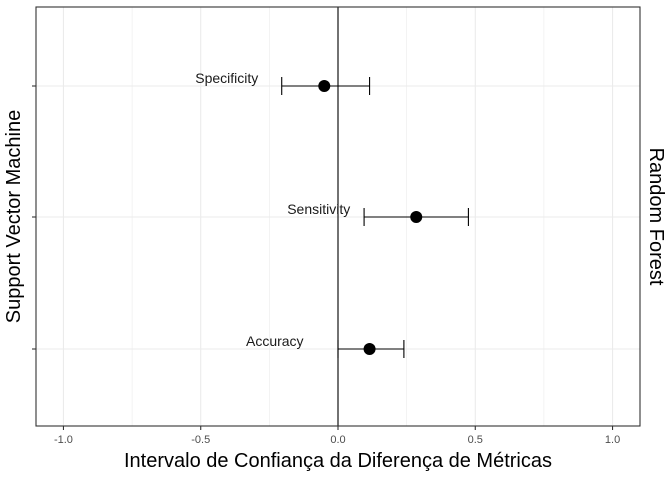 The height and width of the screenshot is (480, 672). What do you see at coordinates (325, 345) in the screenshot?
I see `point-group: Accuracy` at bounding box center [325, 345].